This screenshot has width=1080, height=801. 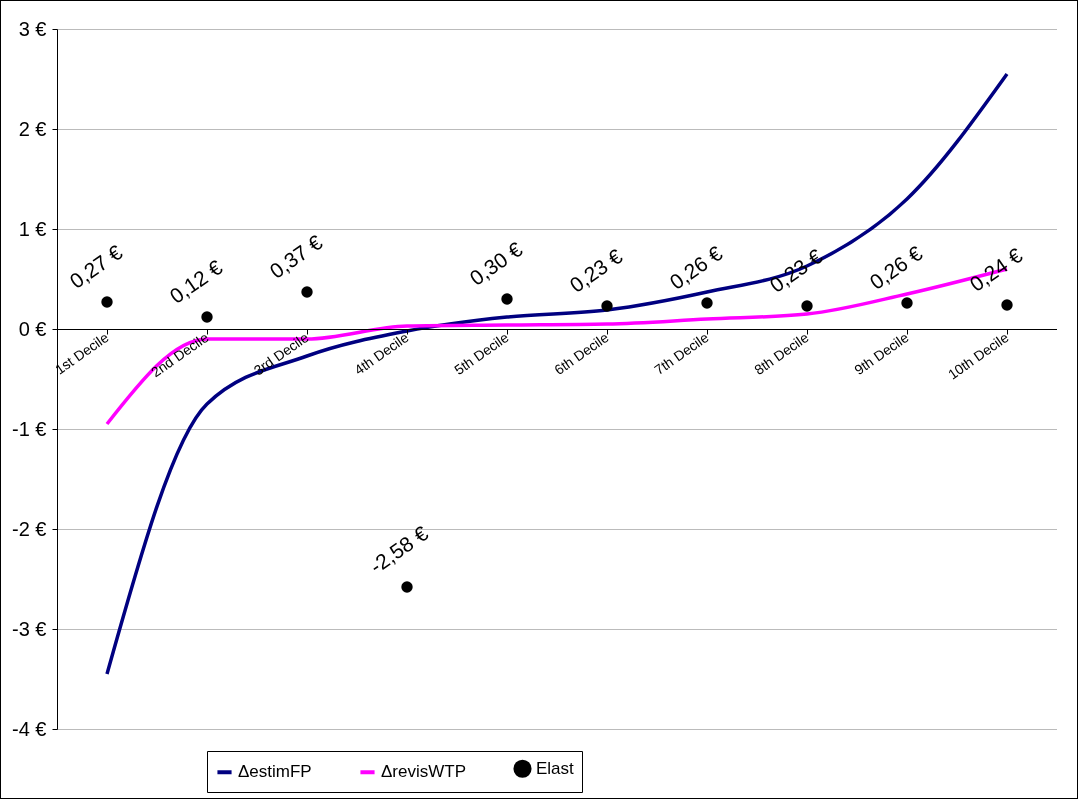 I want to click on y-tick-label: 0 €, so click(x=32, y=328).